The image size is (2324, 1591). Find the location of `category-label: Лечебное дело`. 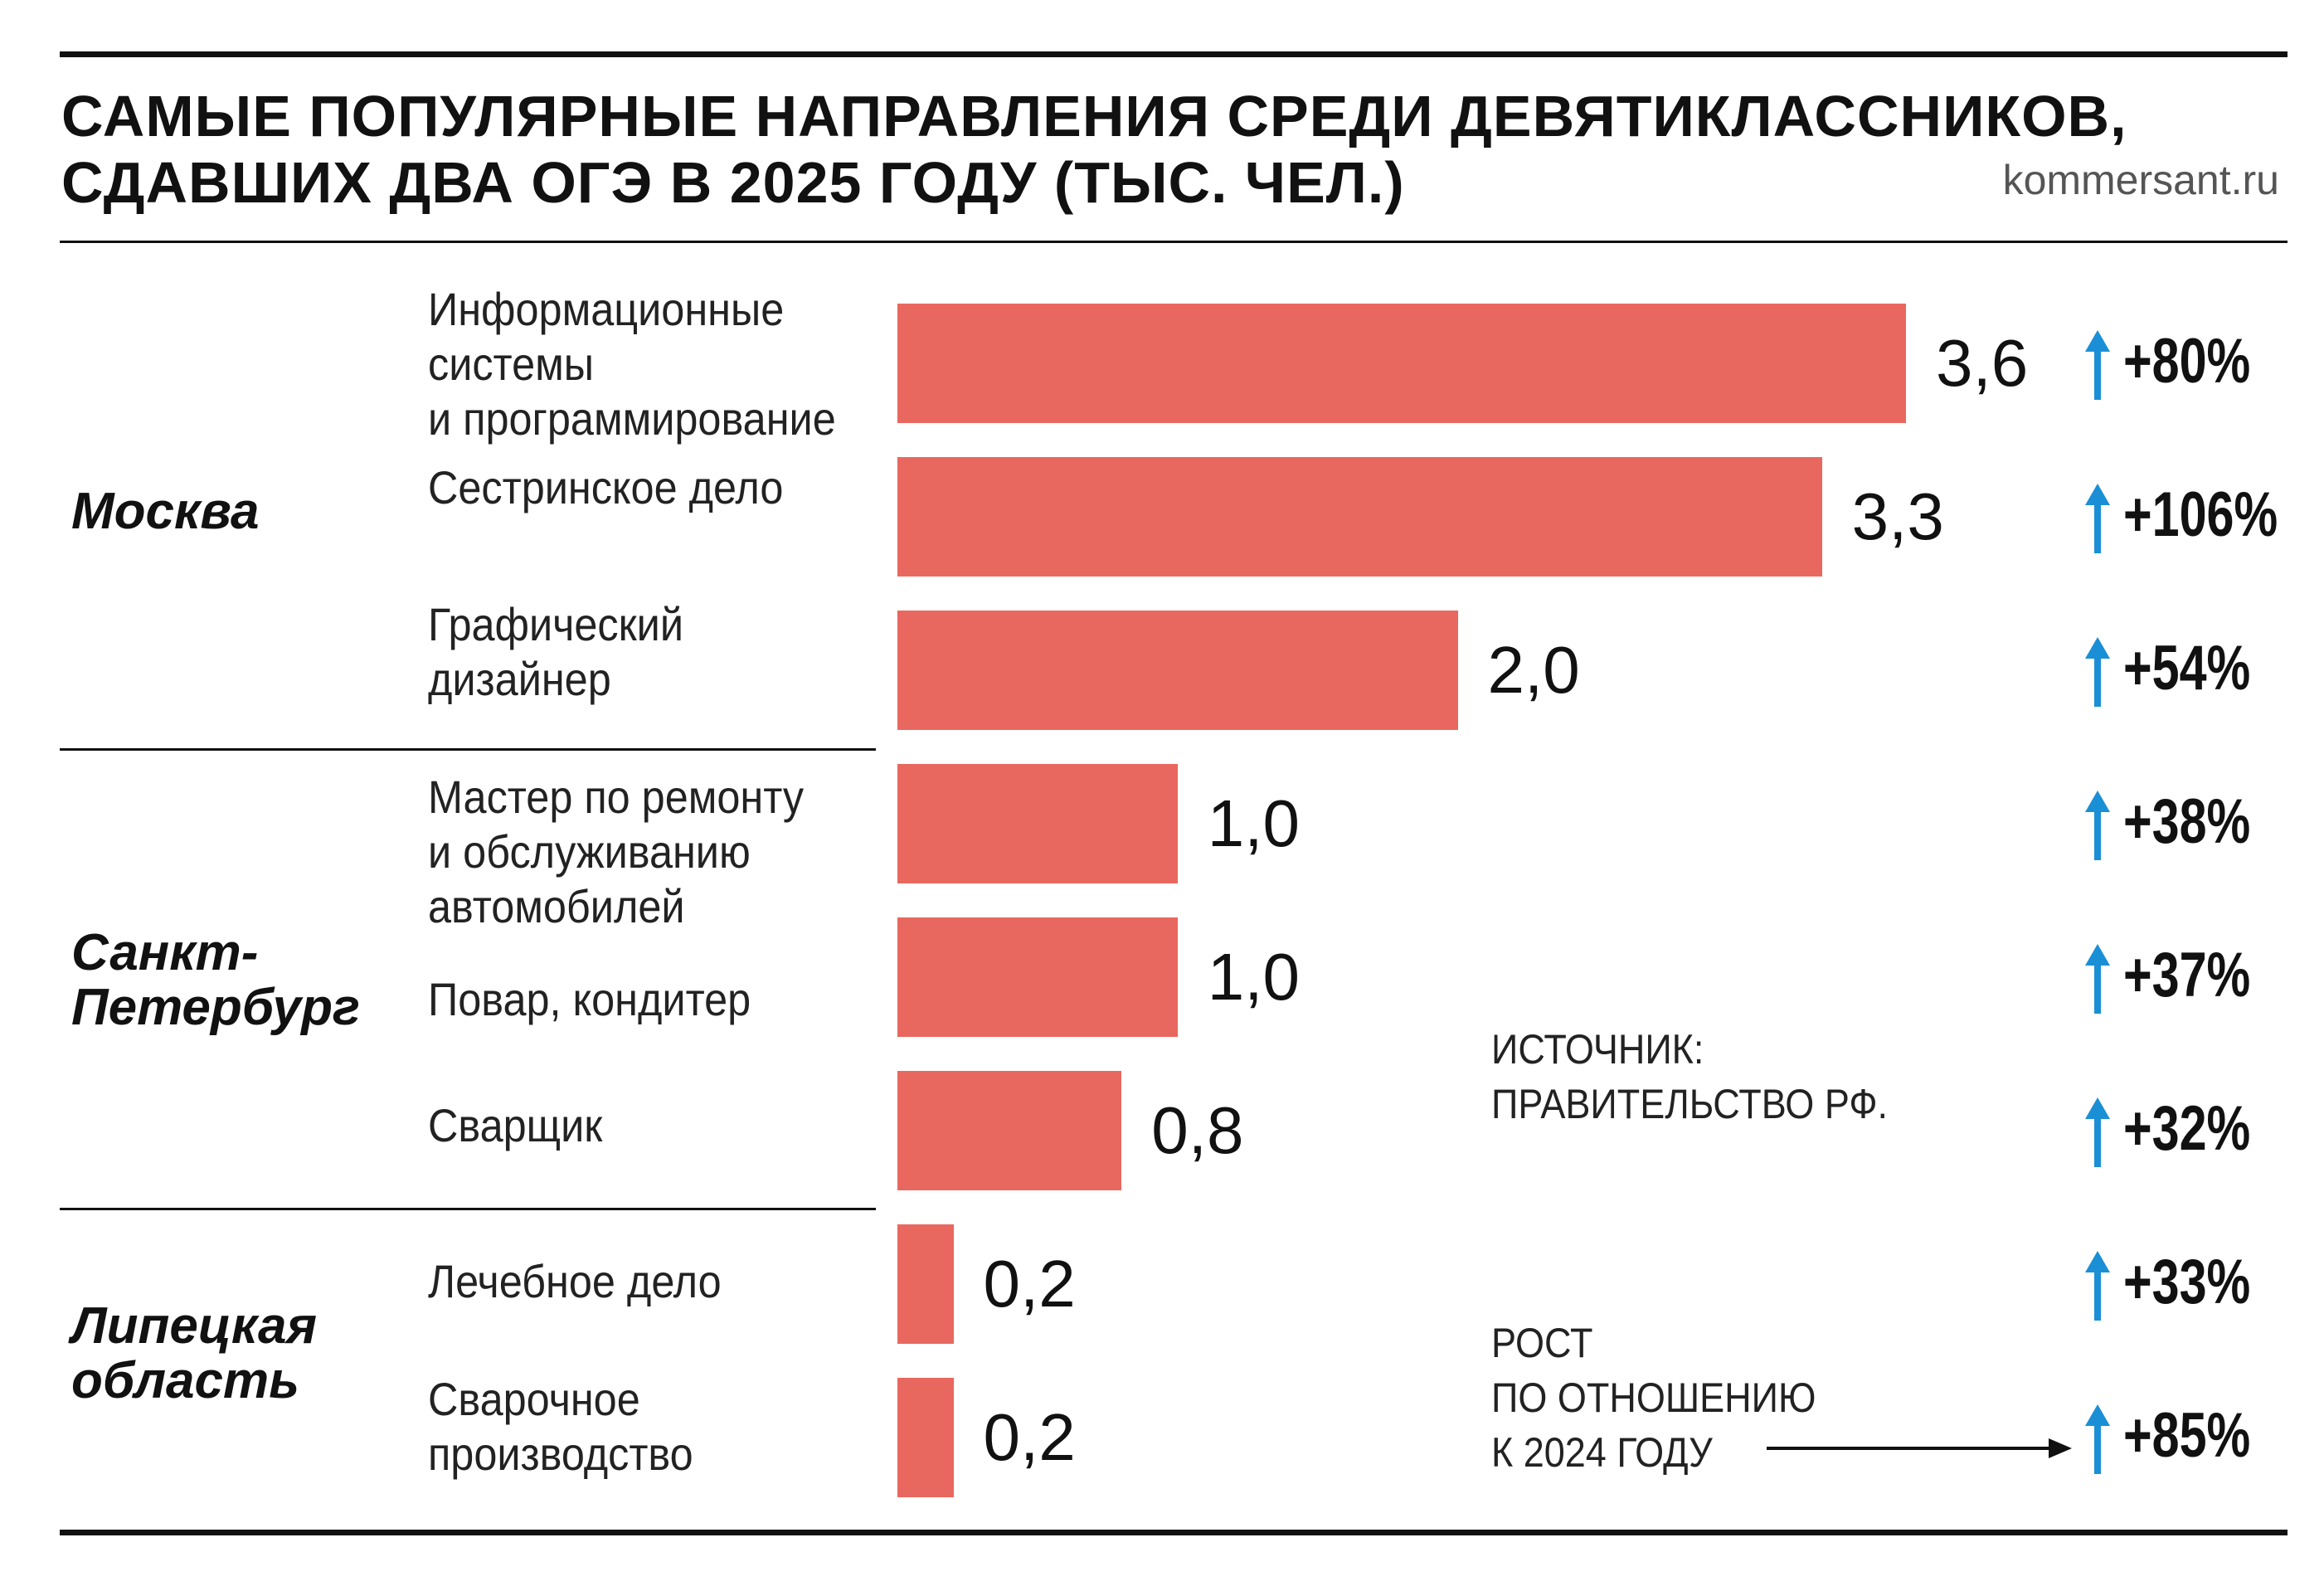

category-label: Лечебное дело is located at coordinates (575, 1281).